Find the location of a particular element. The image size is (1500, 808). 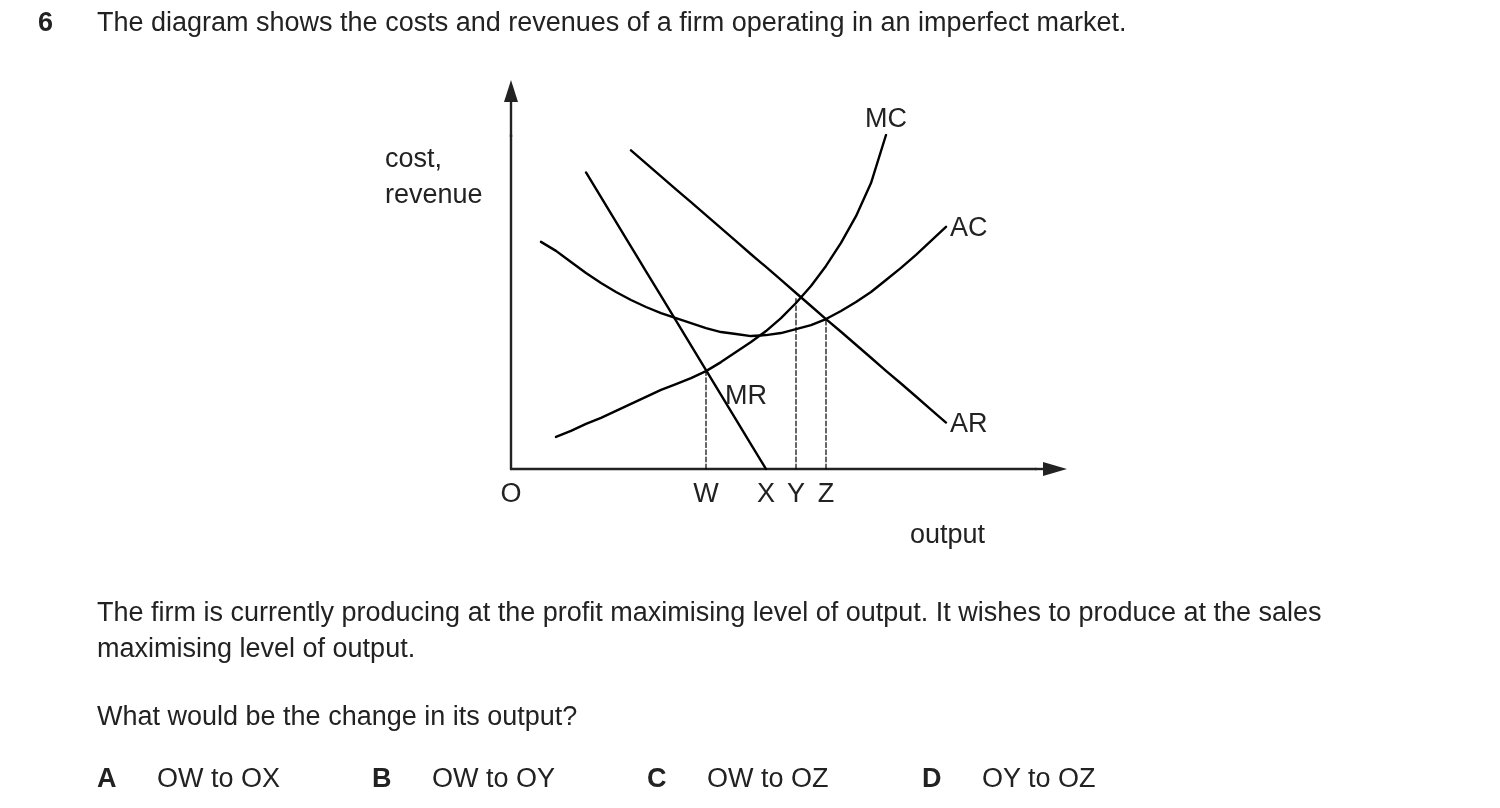

series-label: MR is located at coordinates (746, 394).